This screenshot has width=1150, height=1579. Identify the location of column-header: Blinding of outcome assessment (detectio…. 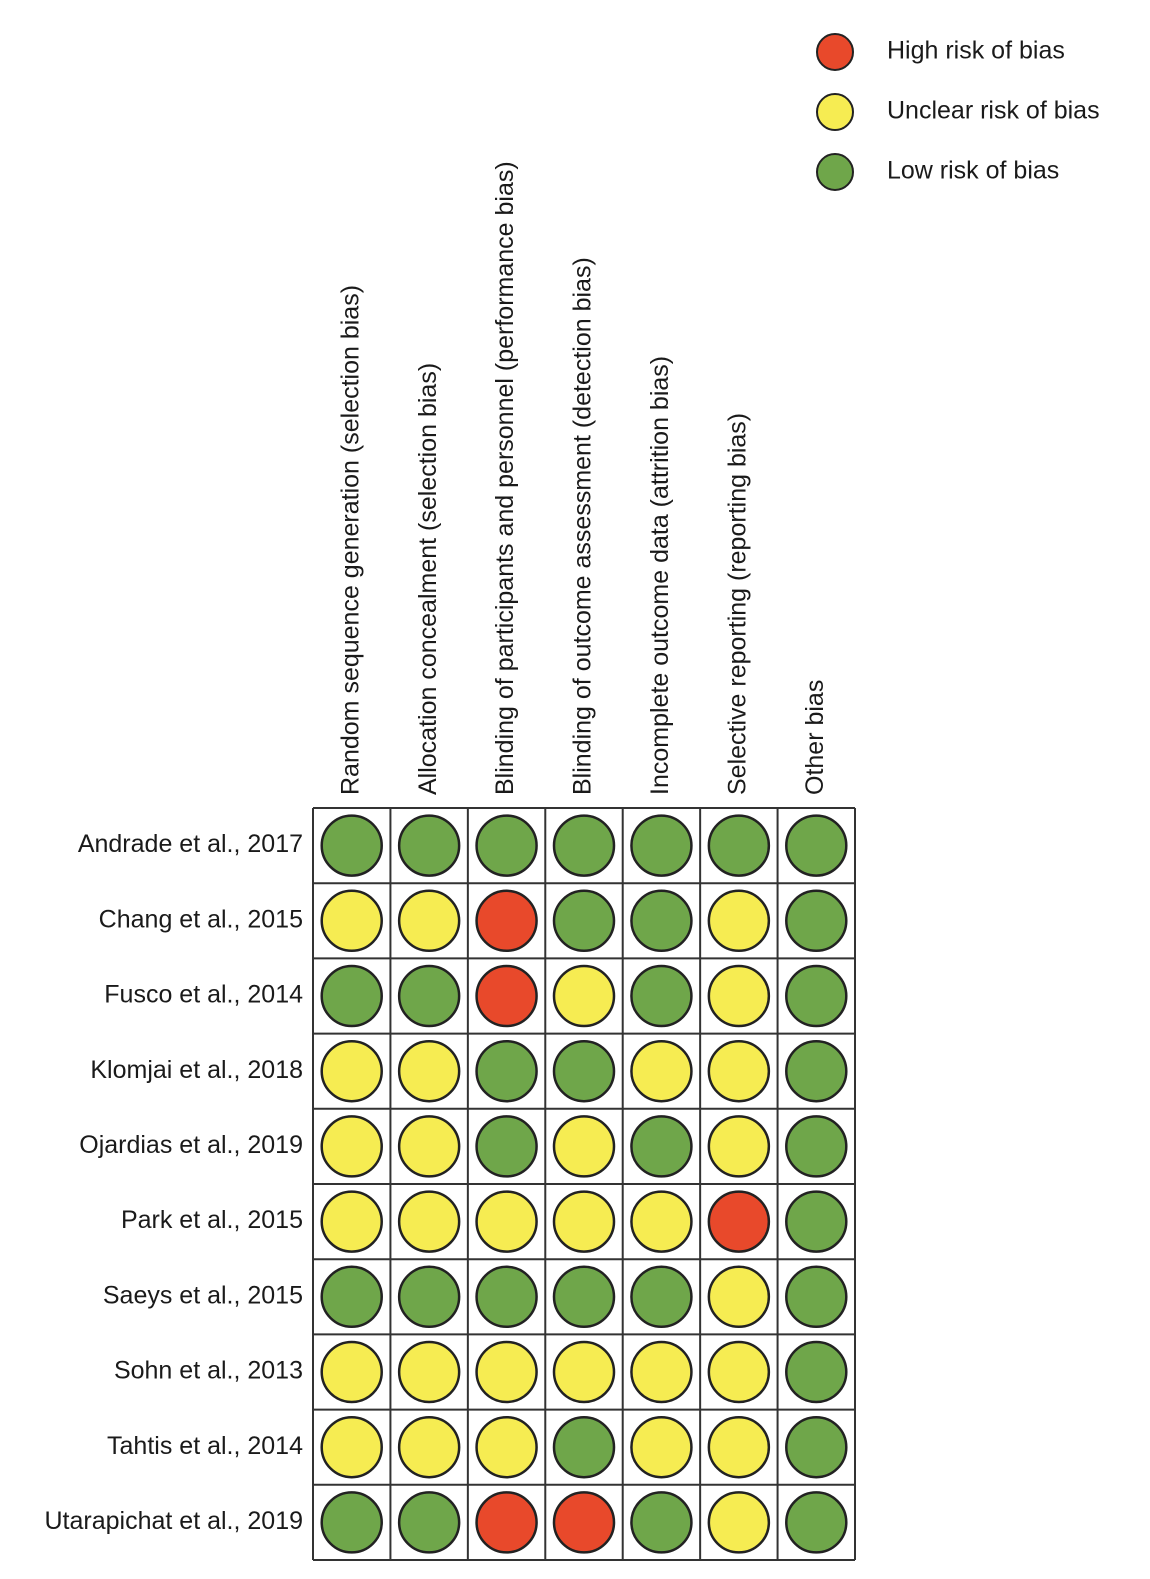
(583, 526).